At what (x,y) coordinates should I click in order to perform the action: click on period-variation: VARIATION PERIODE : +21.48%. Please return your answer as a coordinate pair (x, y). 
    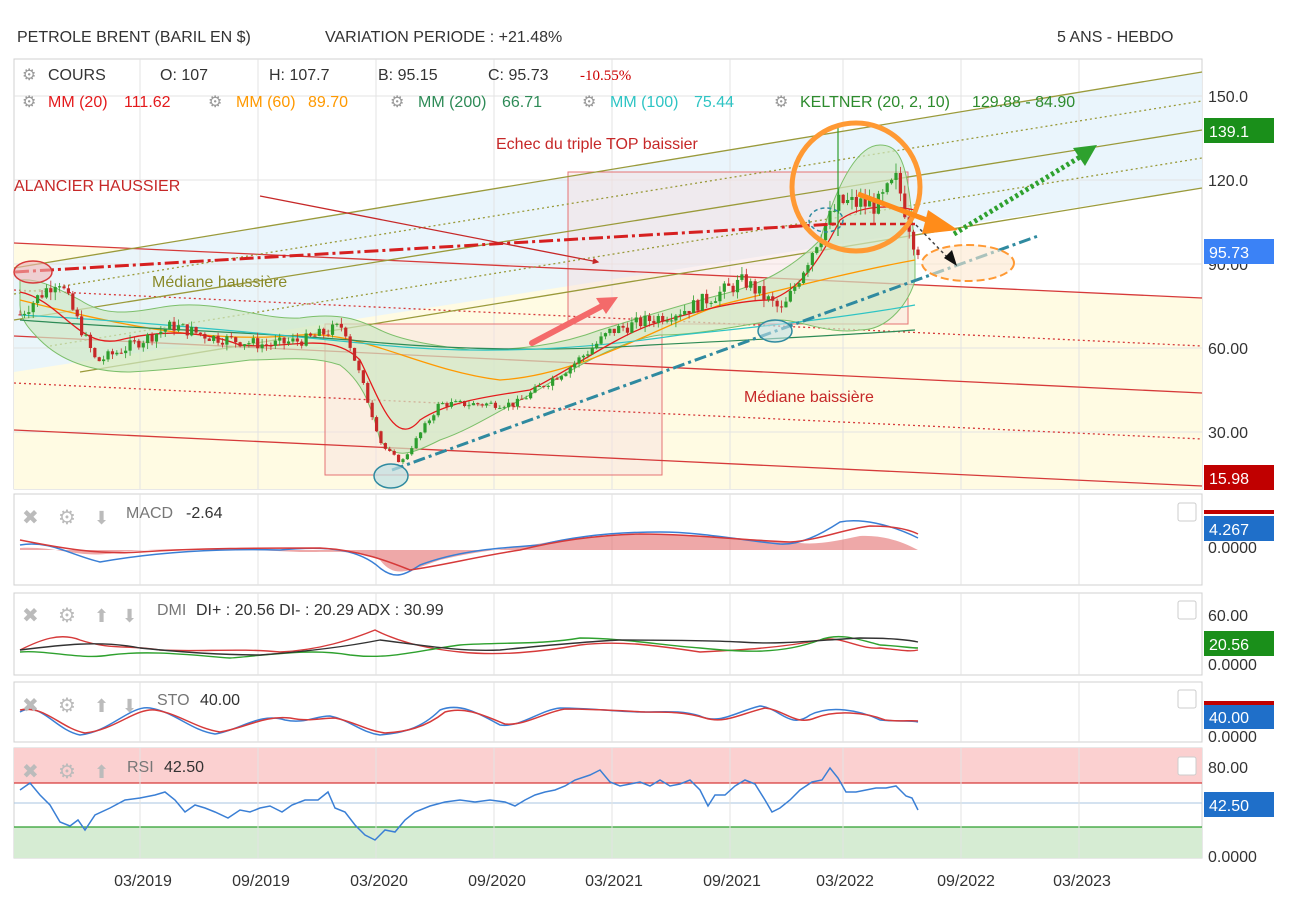
    Looking at the image, I should click on (444, 37).